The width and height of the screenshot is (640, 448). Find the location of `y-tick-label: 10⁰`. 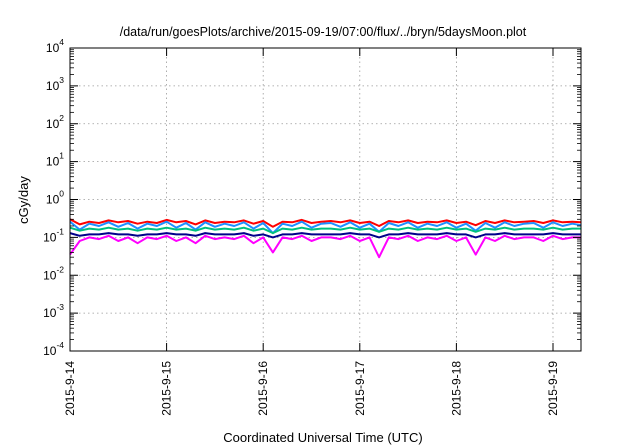

y-tick-label: 10⁰ is located at coordinates (55, 198).